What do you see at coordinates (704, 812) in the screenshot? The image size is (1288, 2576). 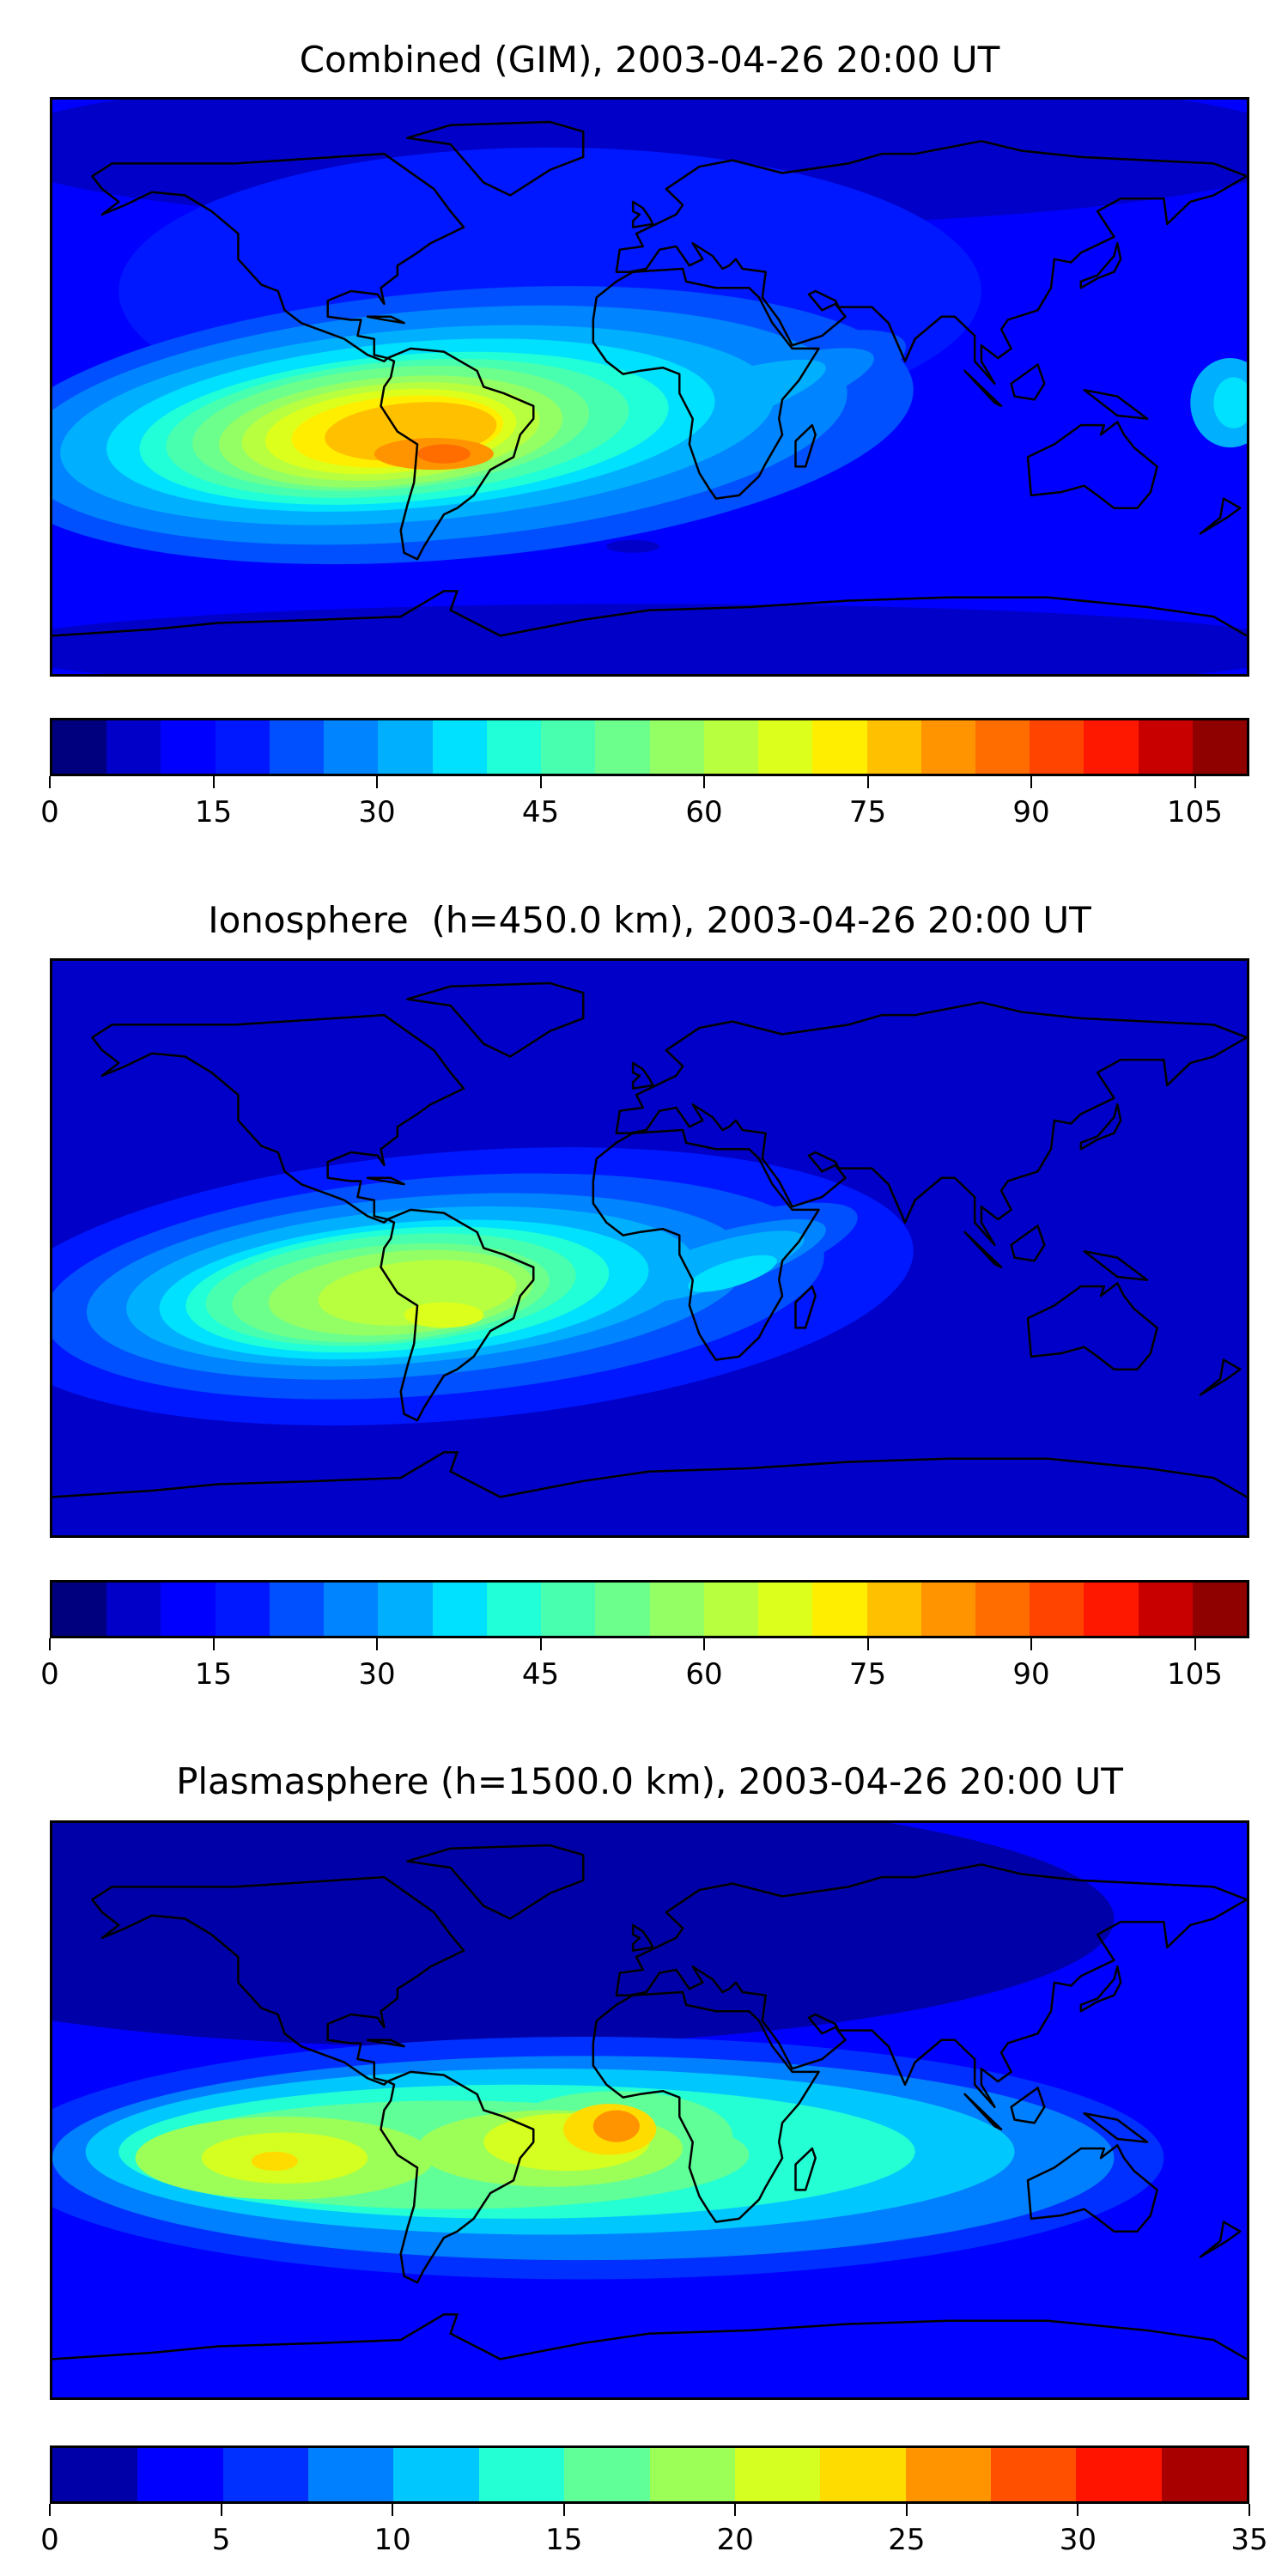 I see `colorbar-tick-label: 60` at bounding box center [704, 812].